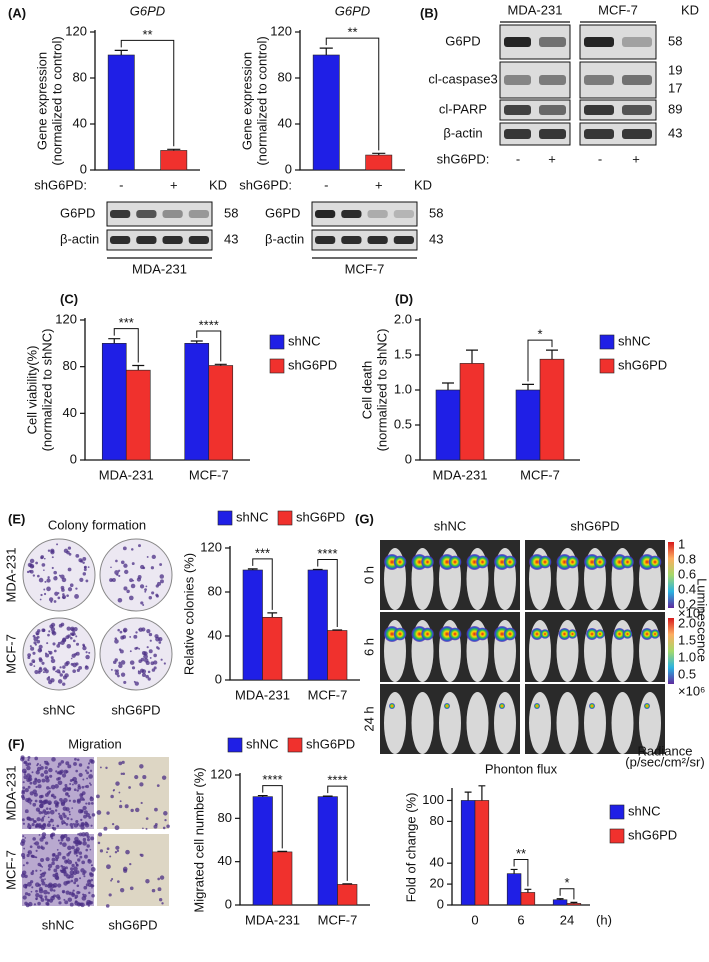 Image resolution: width=709 pixels, height=962 pixels. What do you see at coordinates (433, 799) in the screenshot?
I see `y-tick-label: 100` at bounding box center [433, 799].